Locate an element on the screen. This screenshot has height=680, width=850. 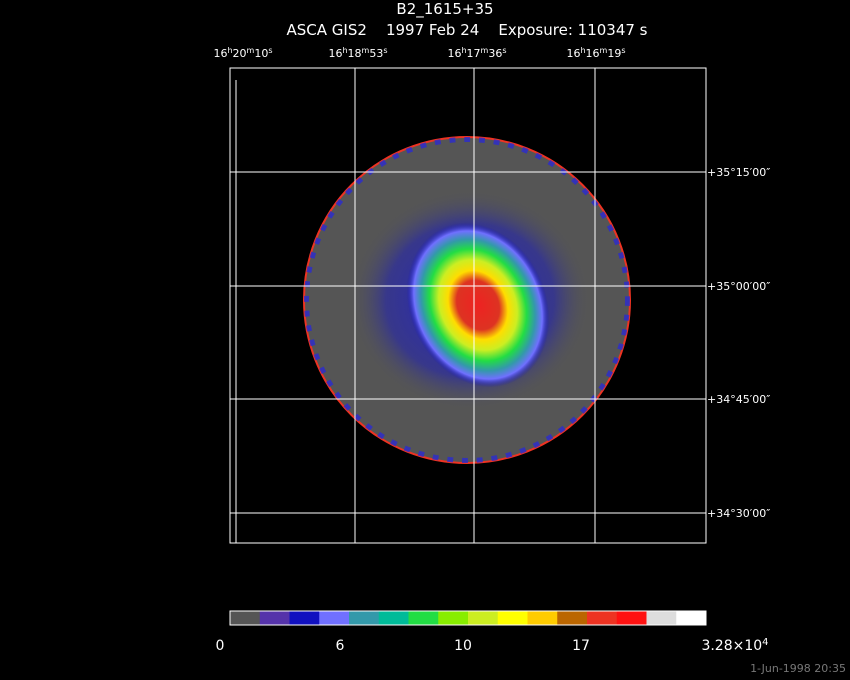
ra-label: 16h18m53s is located at coordinates (357, 53).